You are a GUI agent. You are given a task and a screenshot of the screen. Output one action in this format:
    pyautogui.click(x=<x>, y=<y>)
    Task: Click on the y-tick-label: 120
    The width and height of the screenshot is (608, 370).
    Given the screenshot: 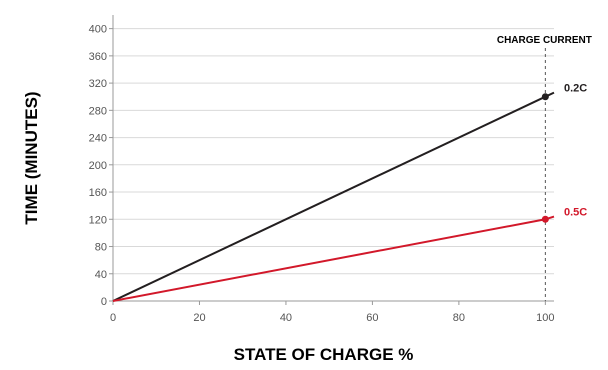 What is the action you would take?
    pyautogui.click(x=98, y=220)
    